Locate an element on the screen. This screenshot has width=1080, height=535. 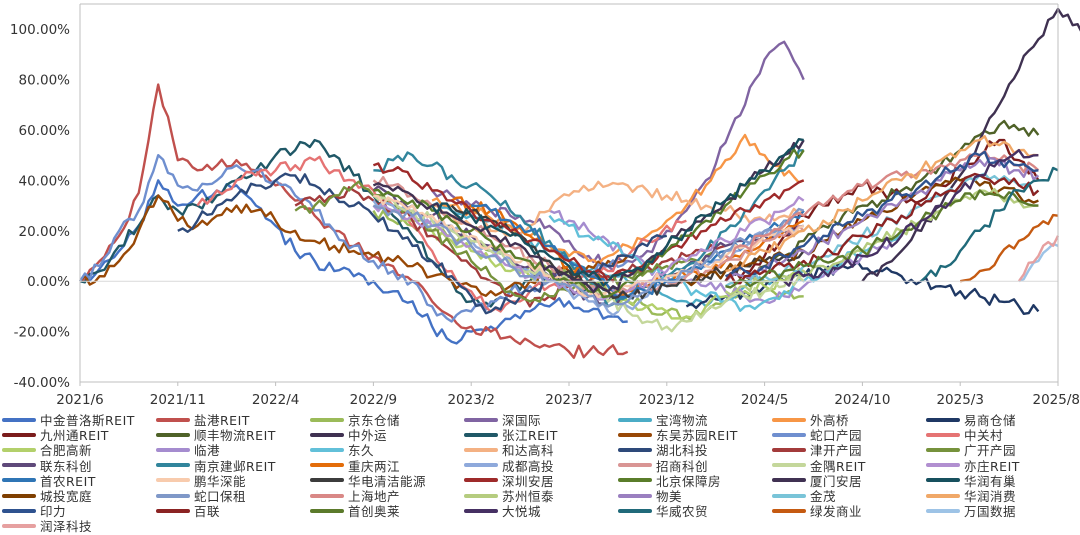
legend-label: 首创奥莱 is located at coordinates (374, 510).